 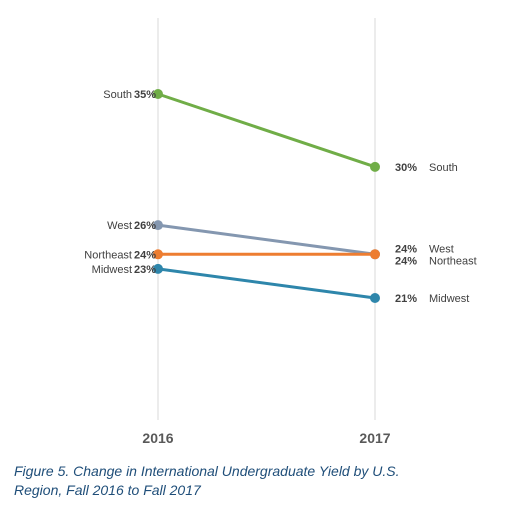 What do you see at coordinates (443, 168) in the screenshot?
I see `label-right-name-south: South` at bounding box center [443, 168].